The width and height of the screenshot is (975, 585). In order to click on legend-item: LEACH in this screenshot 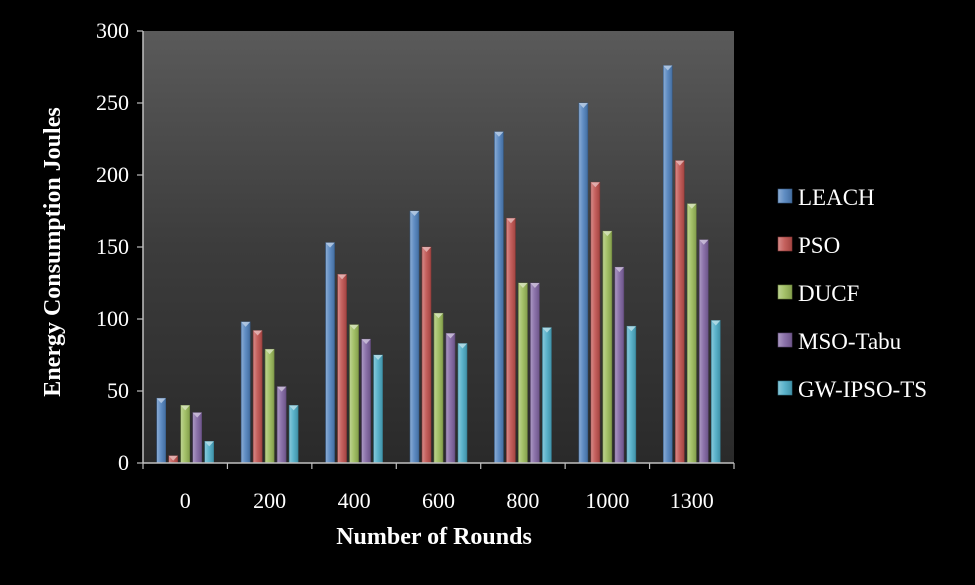, I will do `click(826, 197)`.